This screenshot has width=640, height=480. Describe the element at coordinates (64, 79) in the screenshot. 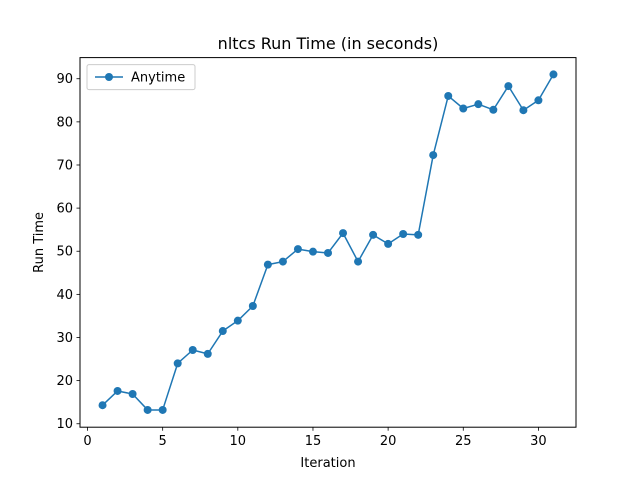

I see `y-tick-label: 90` at that location.